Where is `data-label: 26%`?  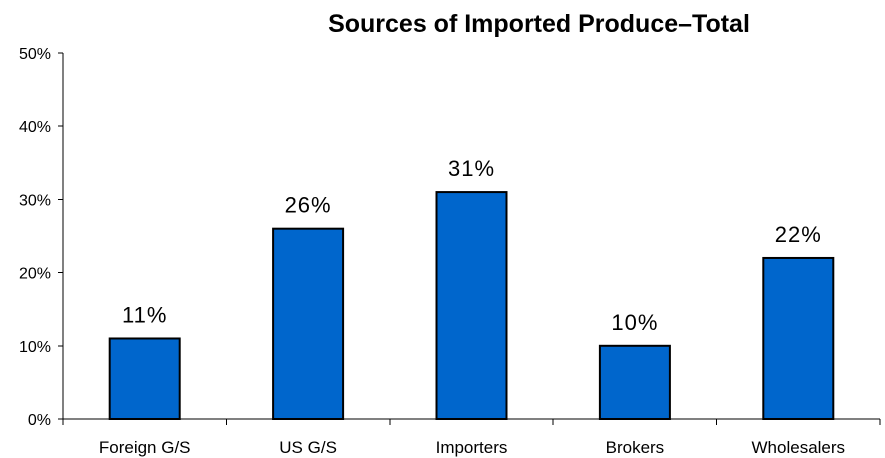 data-label: 26% is located at coordinates (308, 205).